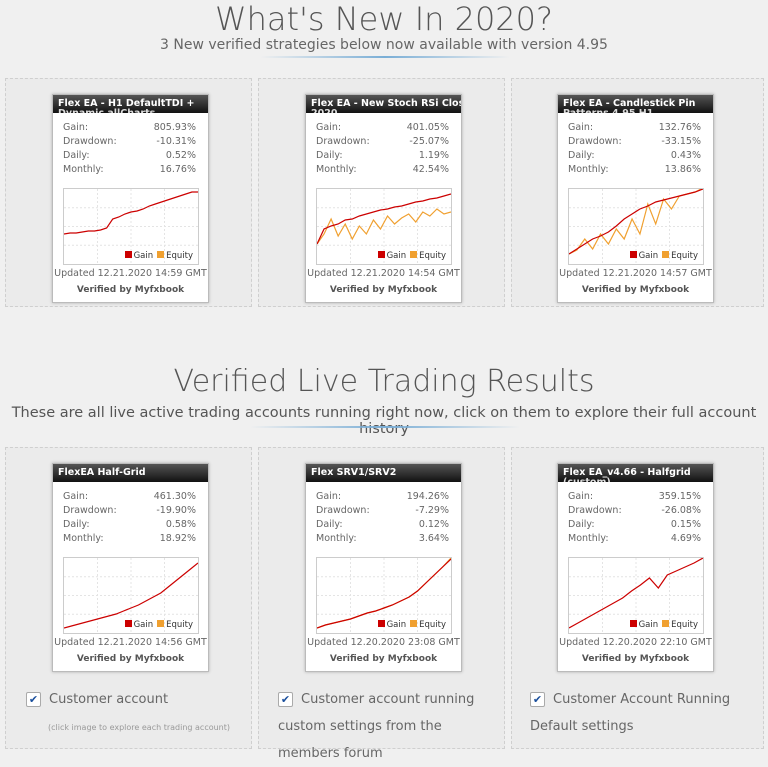  Describe the element at coordinates (383, 473) in the screenshot. I see `widget-title: Flex SRV1/SRV2` at that location.